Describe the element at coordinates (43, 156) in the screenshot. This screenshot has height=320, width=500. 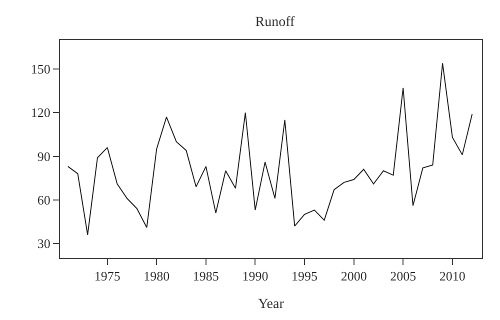
I see `y-tick-label: 90` at that location.